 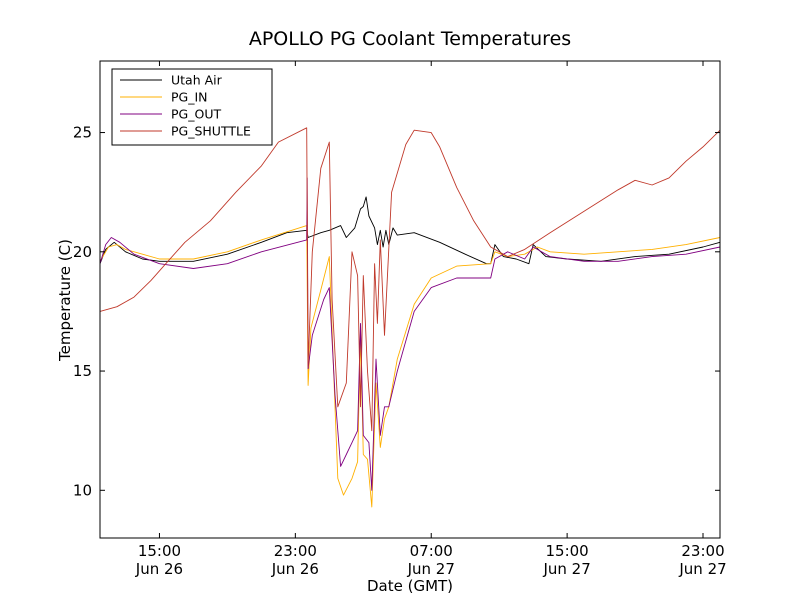 What do you see at coordinates (82, 133) in the screenshot?
I see `y-tick-label: 25` at bounding box center [82, 133].